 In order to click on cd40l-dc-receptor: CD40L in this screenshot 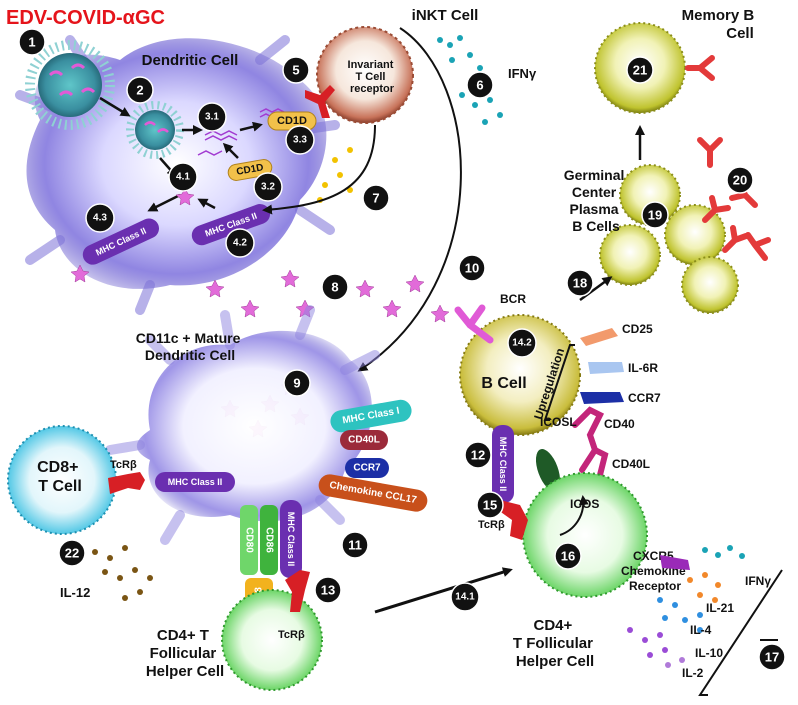, I will do `click(364, 440)`.